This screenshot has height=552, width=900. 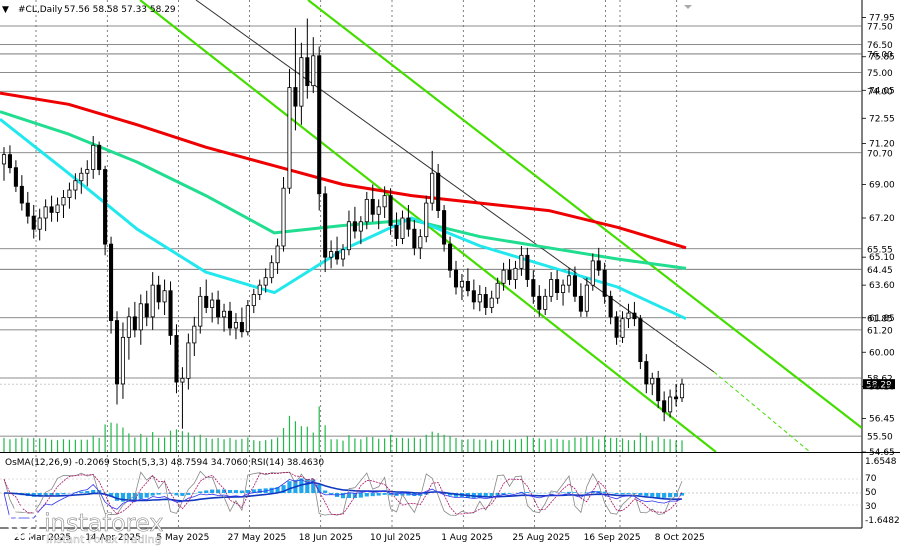 What do you see at coordinates (871, 507) in the screenshot?
I see `level-label-30: 30` at bounding box center [871, 507].